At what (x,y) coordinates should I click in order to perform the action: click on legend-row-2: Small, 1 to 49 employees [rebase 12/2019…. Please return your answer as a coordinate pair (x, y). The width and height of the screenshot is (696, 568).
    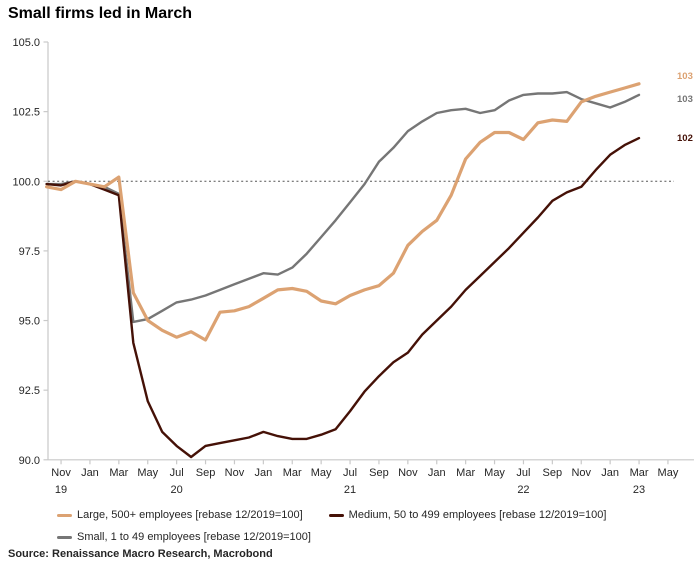
    Looking at the image, I should click on (184, 537).